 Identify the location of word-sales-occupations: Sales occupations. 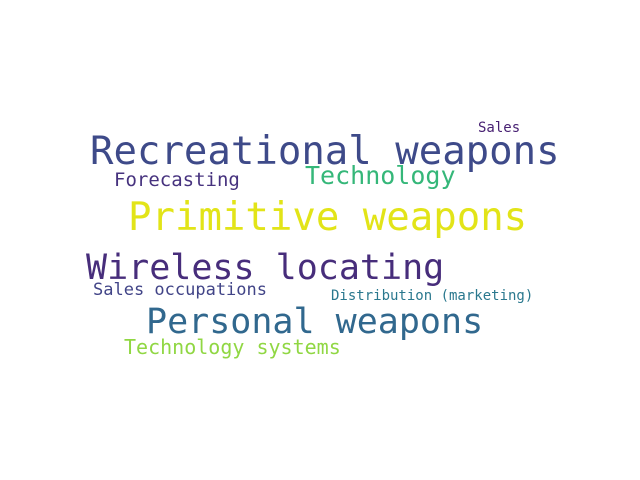
(180, 290).